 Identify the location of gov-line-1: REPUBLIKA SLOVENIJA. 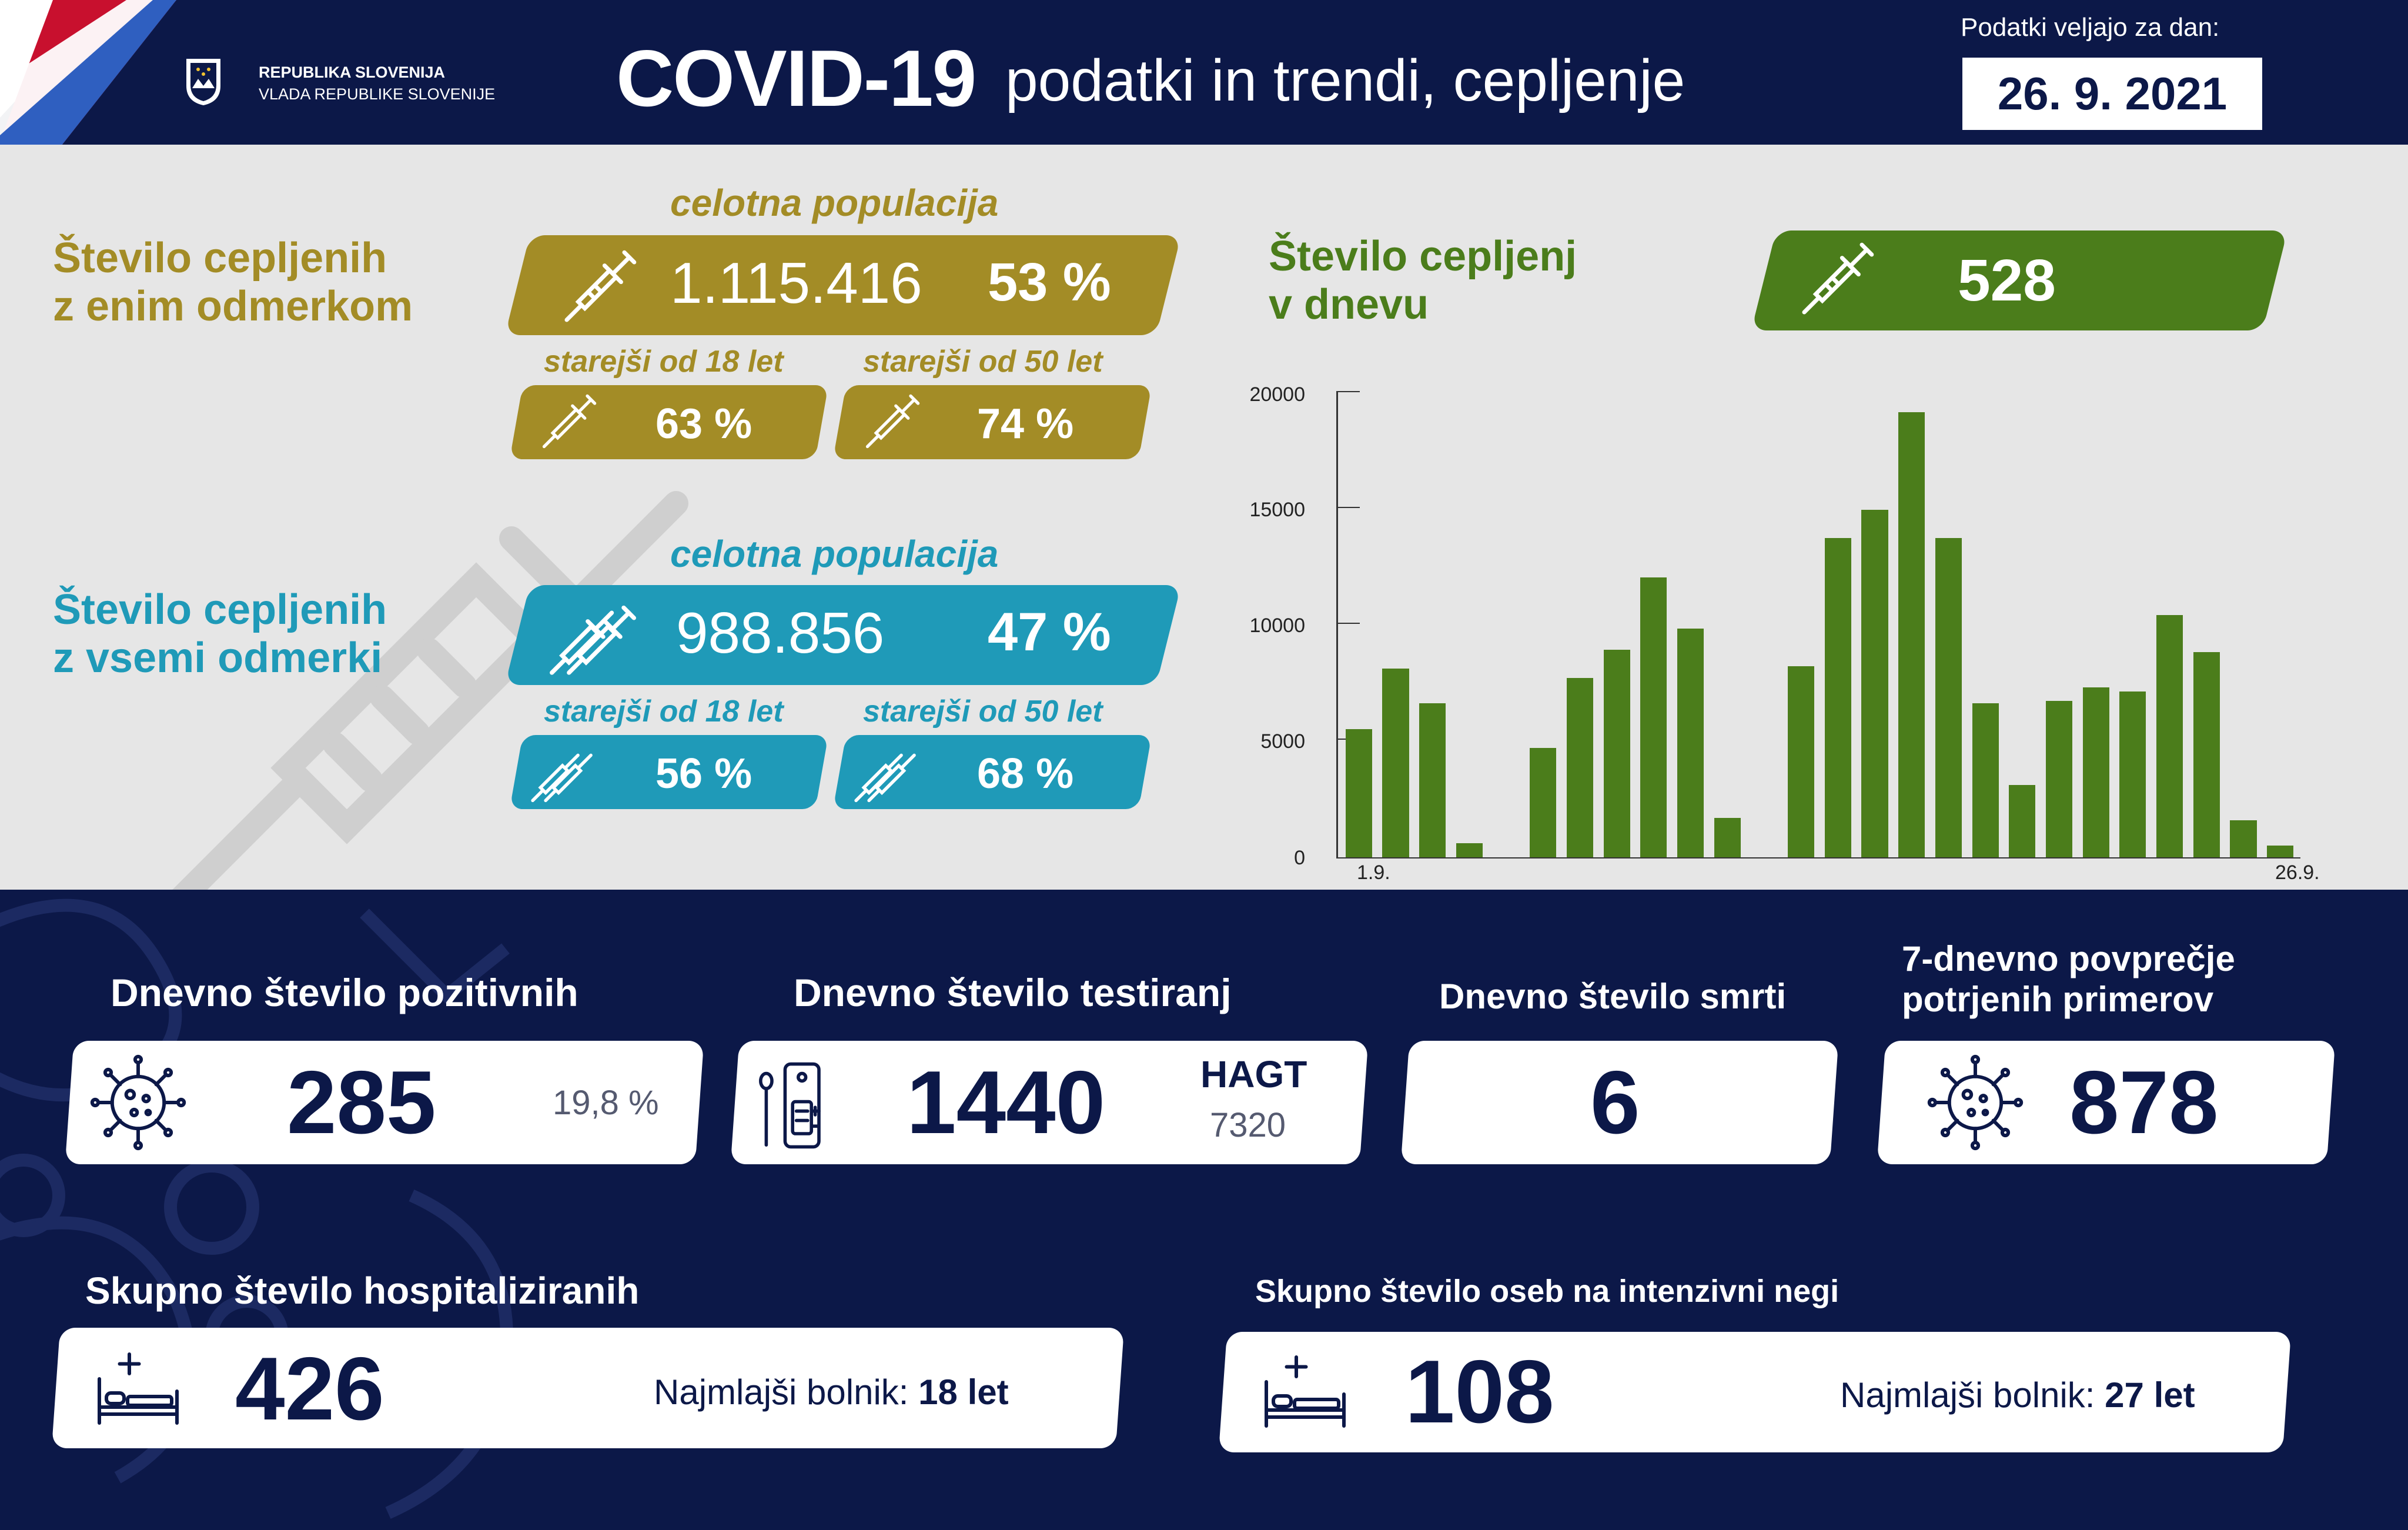
(352, 72).